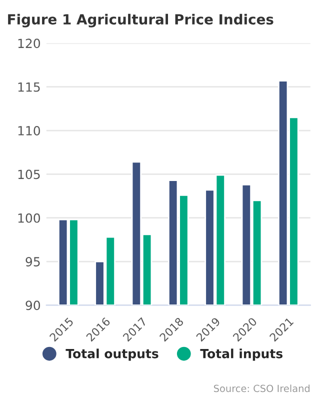 This screenshot has height=400, width=320. What do you see at coordinates (29, 218) in the screenshot?
I see `y-tick-label: 100` at bounding box center [29, 218].